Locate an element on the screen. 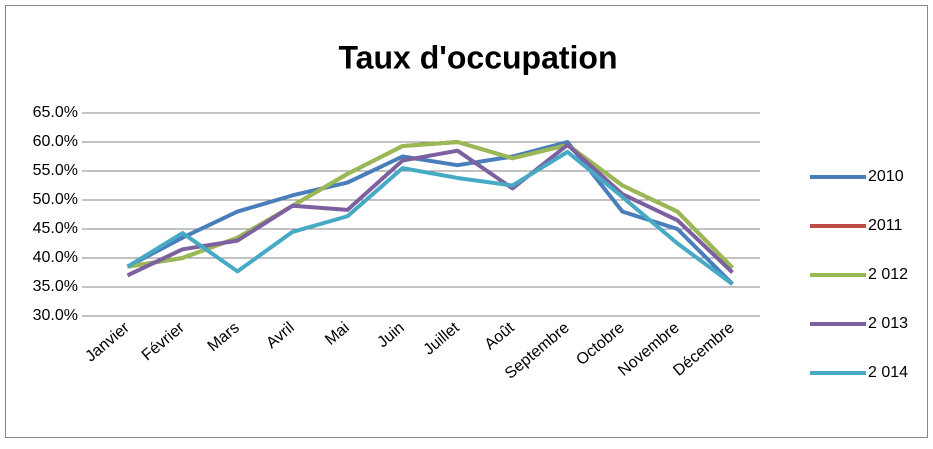 This screenshot has width=933, height=449. legend-label: 2010 is located at coordinates (886, 176).